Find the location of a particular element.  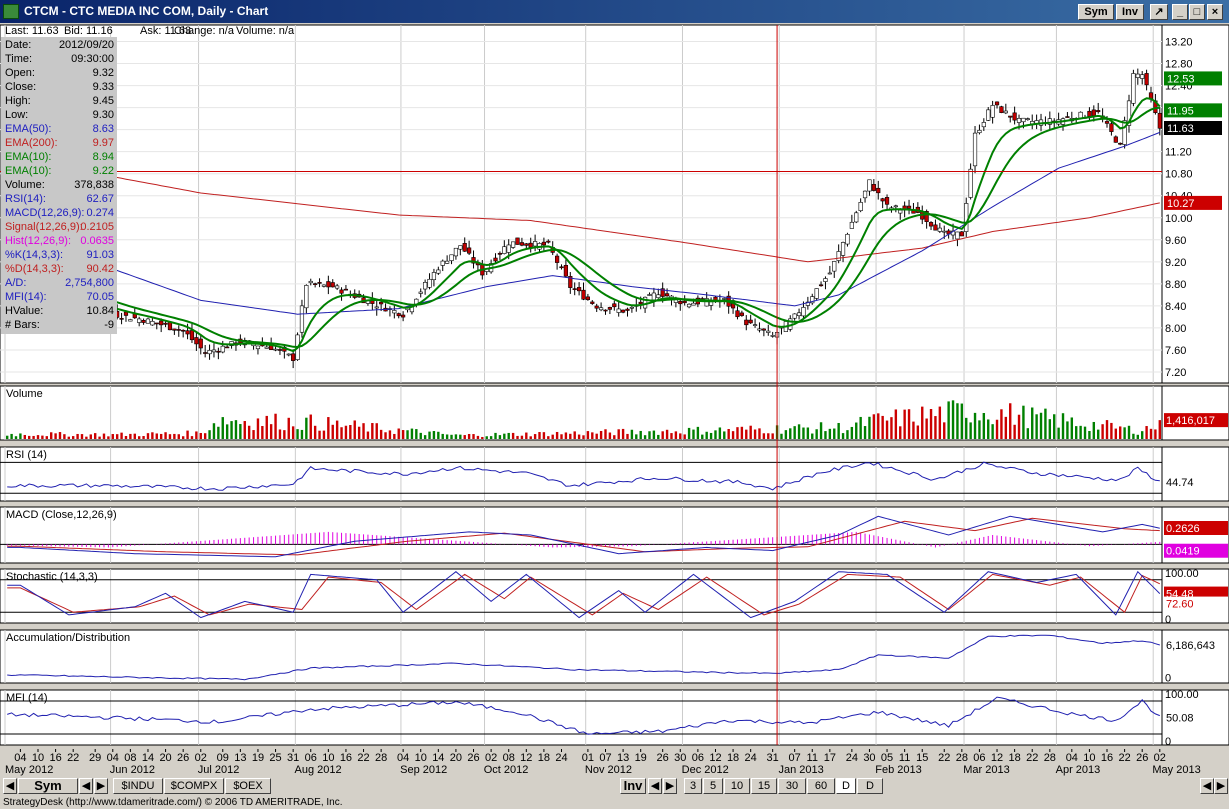

period-tab-60: 60 is located at coordinates (821, 786).